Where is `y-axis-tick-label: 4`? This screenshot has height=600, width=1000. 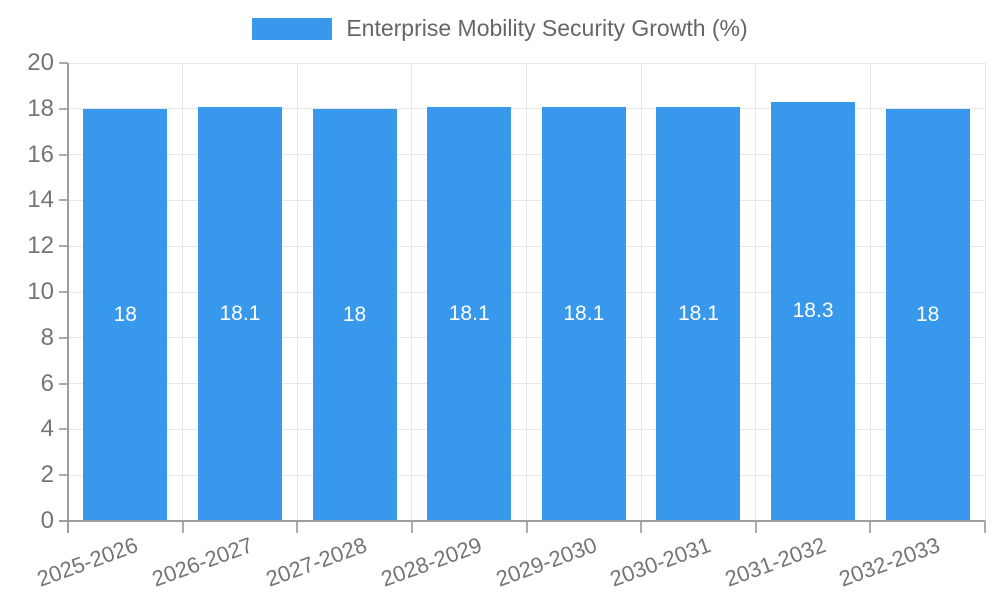 y-axis-tick-label: 4 is located at coordinates (47, 429).